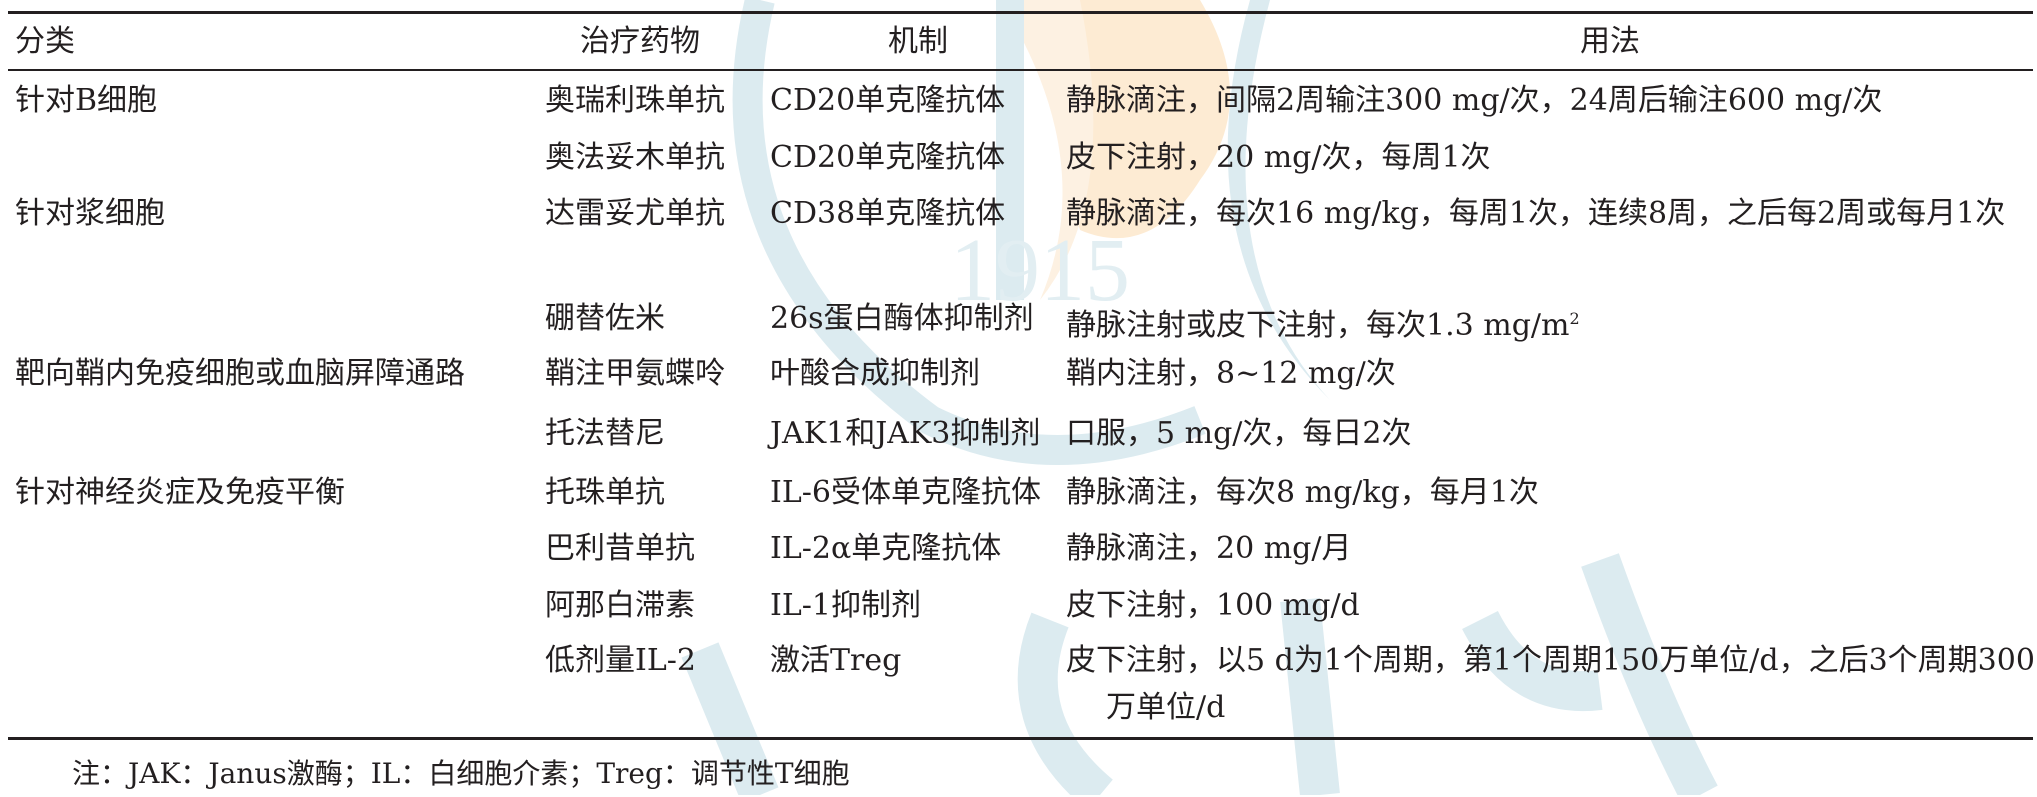  Describe the element at coordinates (1278, 157) in the screenshot. I see `table-cell-usage: 皮下注射，20 mg/次，每周1次` at that location.